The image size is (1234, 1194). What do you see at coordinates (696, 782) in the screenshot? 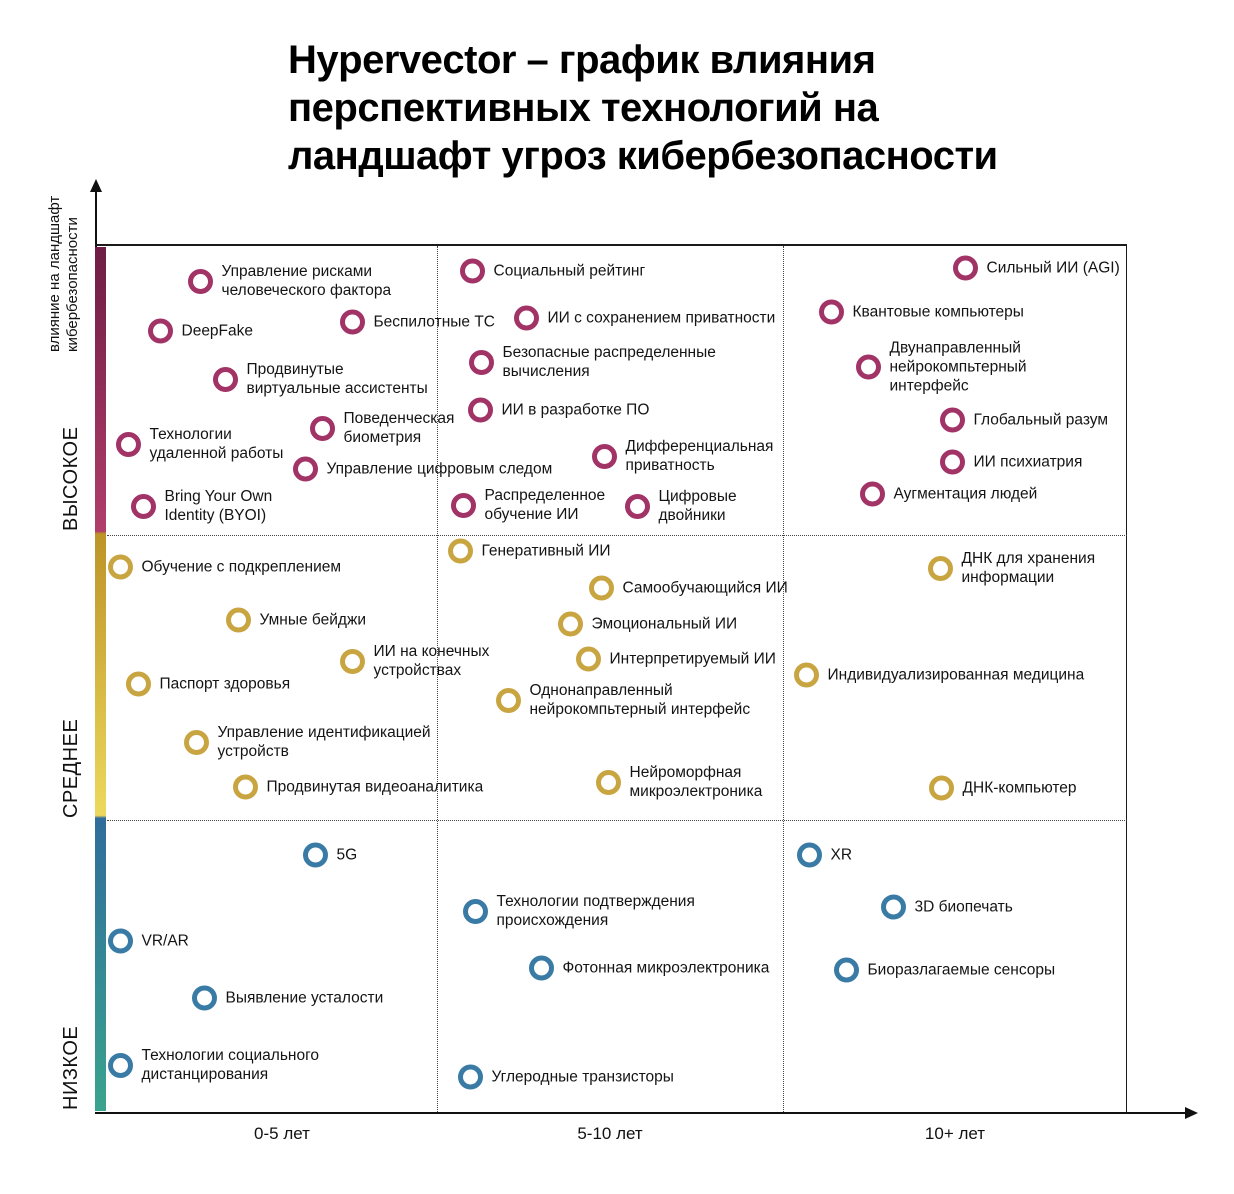
I see `point-label: Нейроморфная микроэлектроника` at bounding box center [696, 782].